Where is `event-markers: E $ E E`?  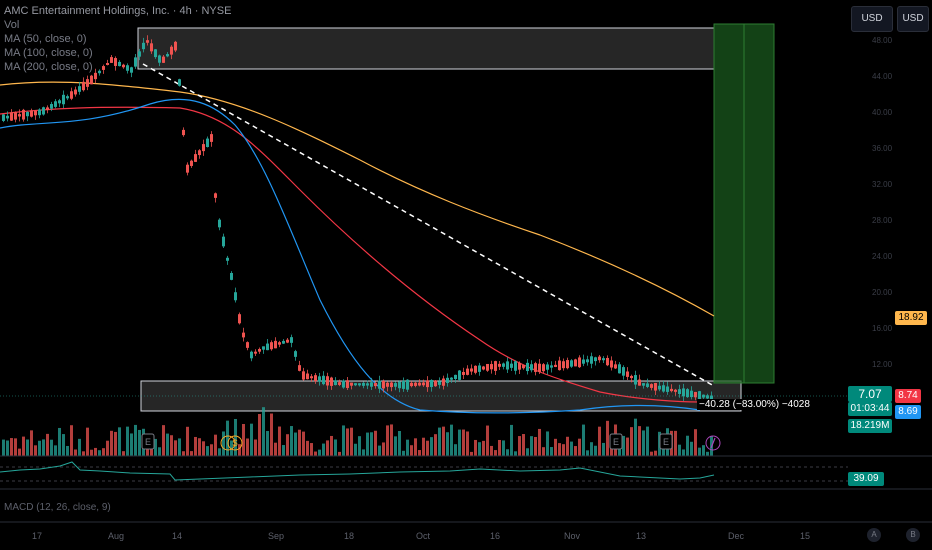
event-markers: E $ E E is located at coordinates (431, 442).